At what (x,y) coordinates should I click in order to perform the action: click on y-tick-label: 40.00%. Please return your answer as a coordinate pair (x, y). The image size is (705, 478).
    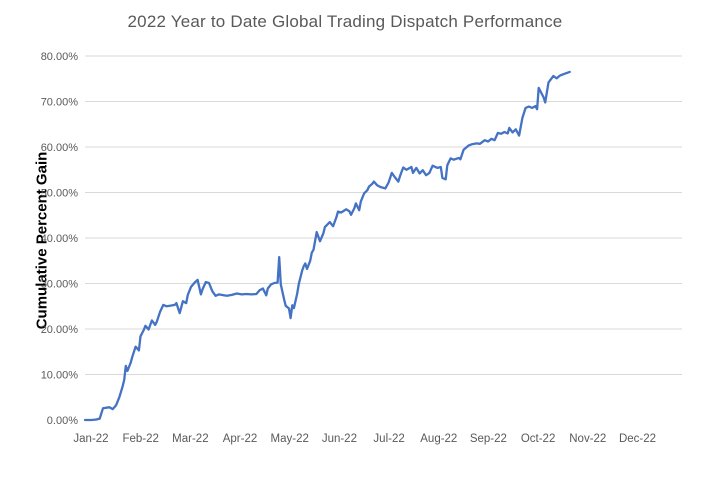
    Looking at the image, I should click on (60, 239).